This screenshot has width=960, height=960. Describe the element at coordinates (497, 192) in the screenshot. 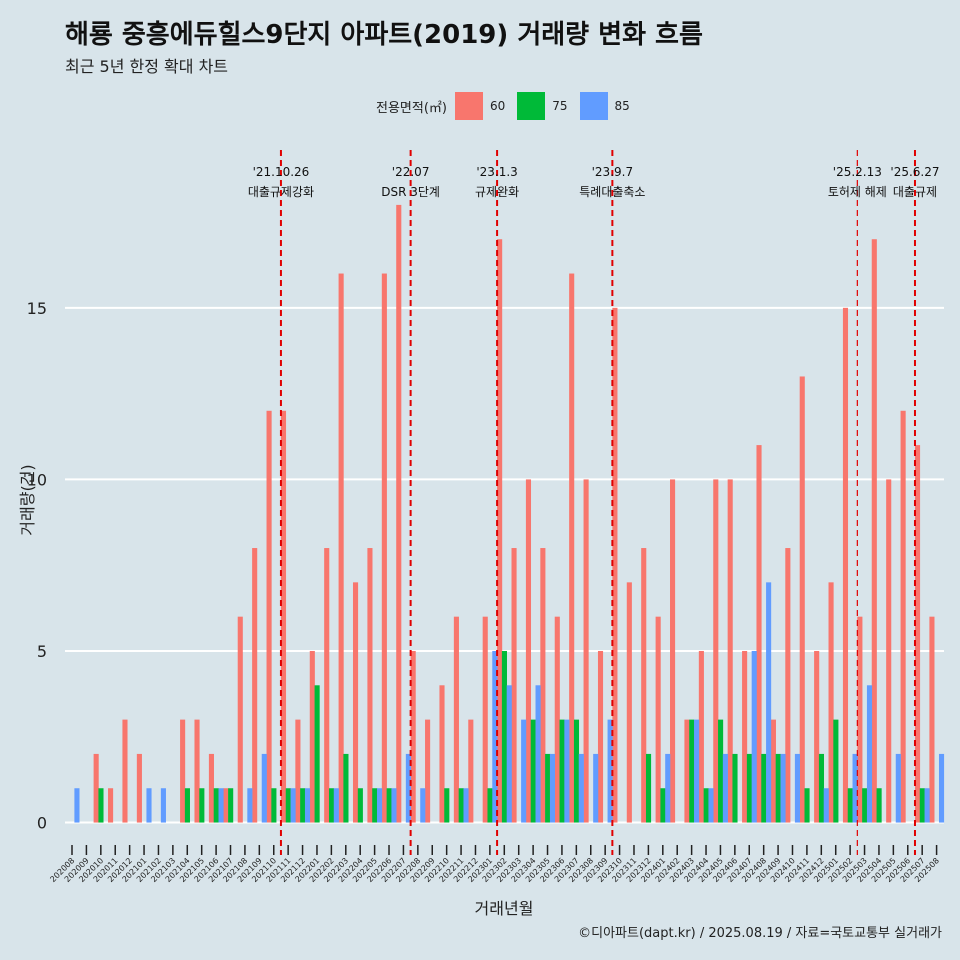

I see `event-text-label: 규제완화` at that location.